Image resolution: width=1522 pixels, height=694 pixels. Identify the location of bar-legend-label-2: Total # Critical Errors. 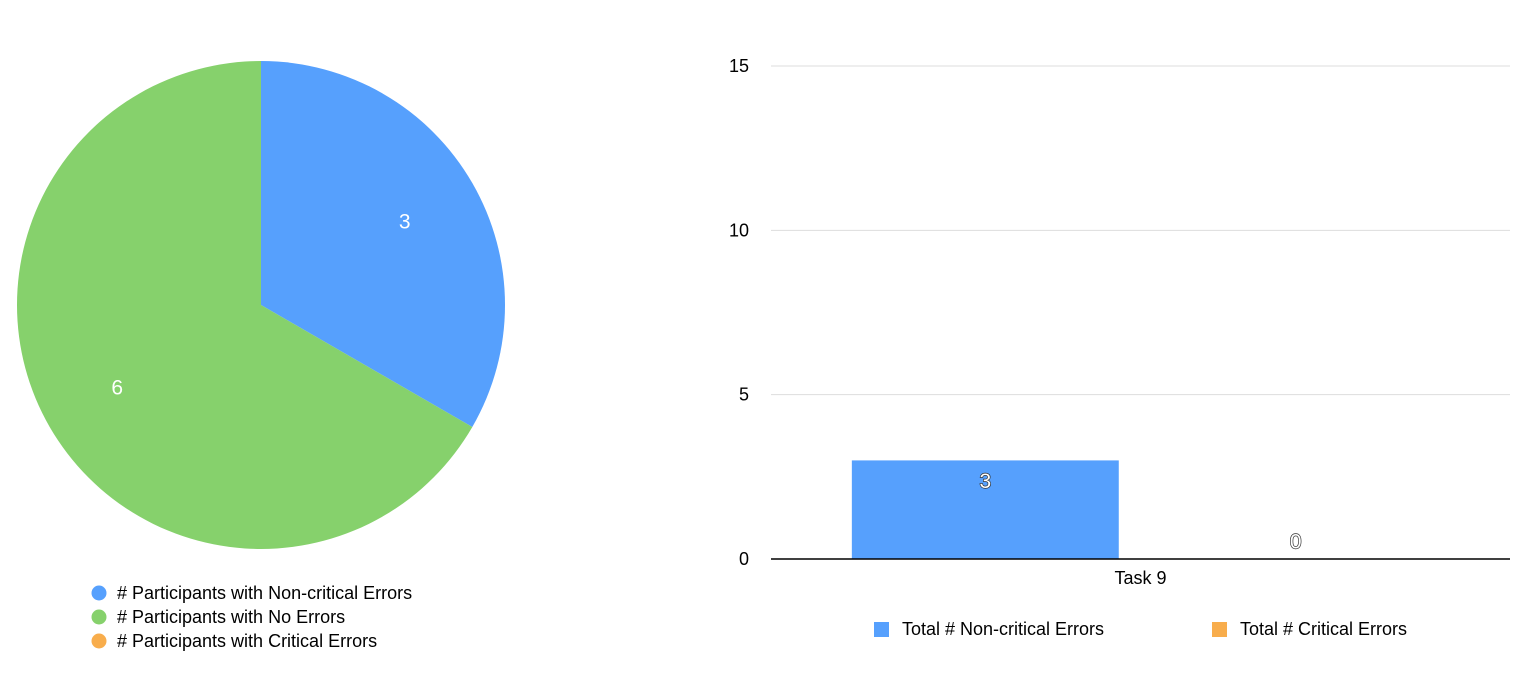
(1323, 629).